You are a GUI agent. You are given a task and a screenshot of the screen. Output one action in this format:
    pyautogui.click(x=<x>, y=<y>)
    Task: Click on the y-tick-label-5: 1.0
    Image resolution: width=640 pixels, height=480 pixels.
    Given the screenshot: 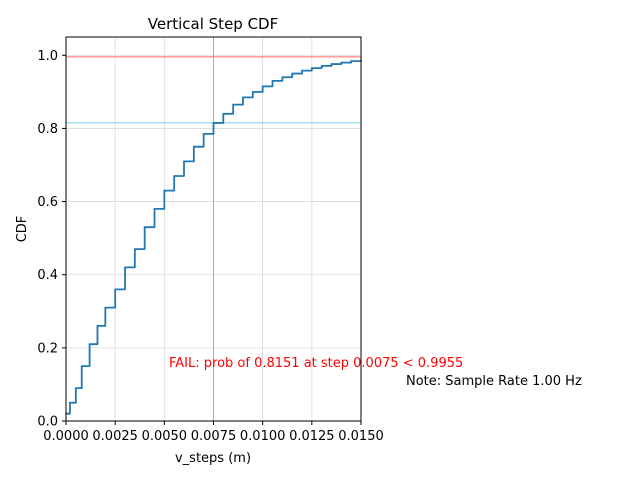 What is the action you would take?
    pyautogui.click(x=47, y=56)
    